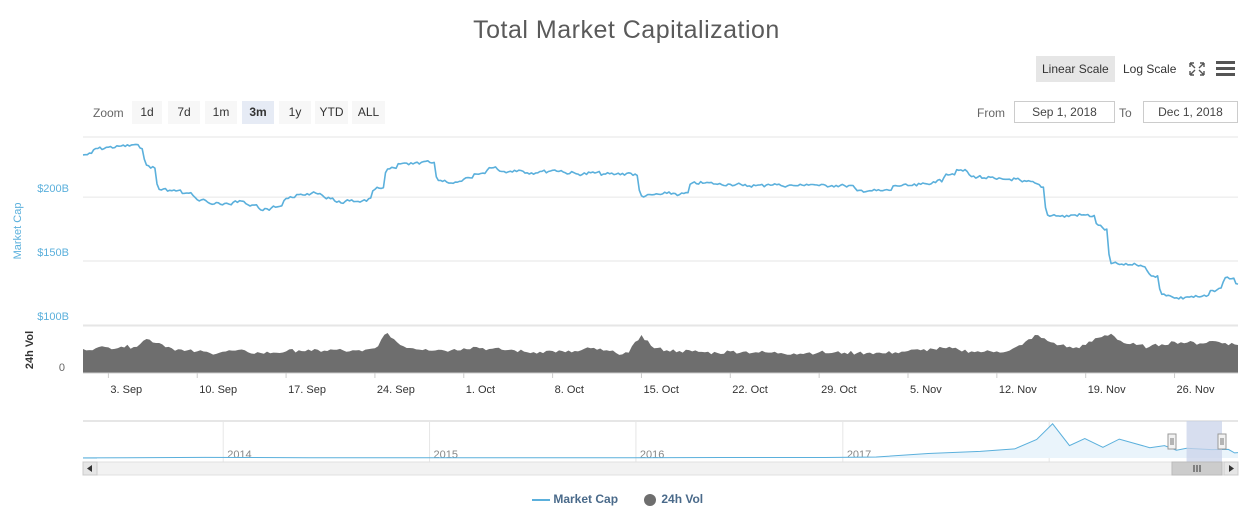  Describe the element at coordinates (1150, 69) in the screenshot. I see `log-scale-button: Log Scale` at that location.